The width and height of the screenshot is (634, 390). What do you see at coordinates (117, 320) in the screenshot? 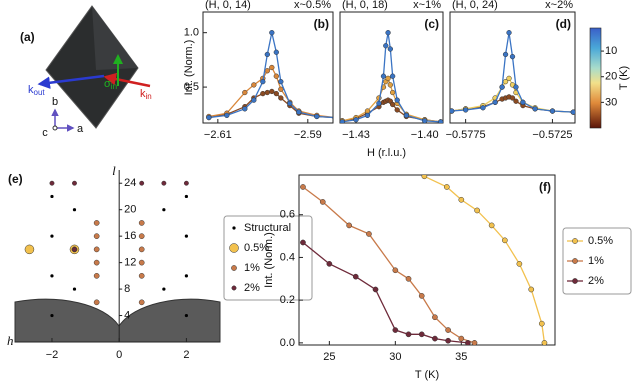
I see `inaccessible-region` at bounding box center [117, 320].